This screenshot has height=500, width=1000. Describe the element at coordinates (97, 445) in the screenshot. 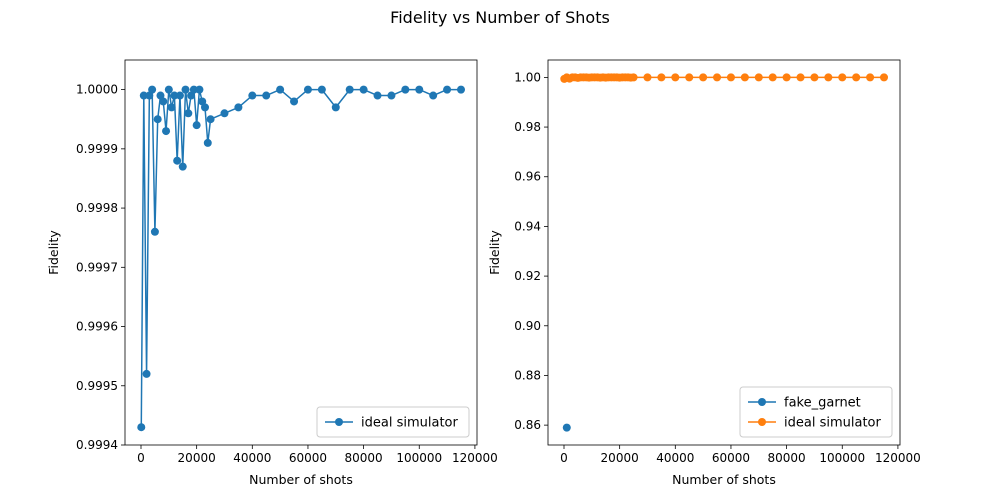

I see `left-y-tick-label-0: 0.9994` at that location.